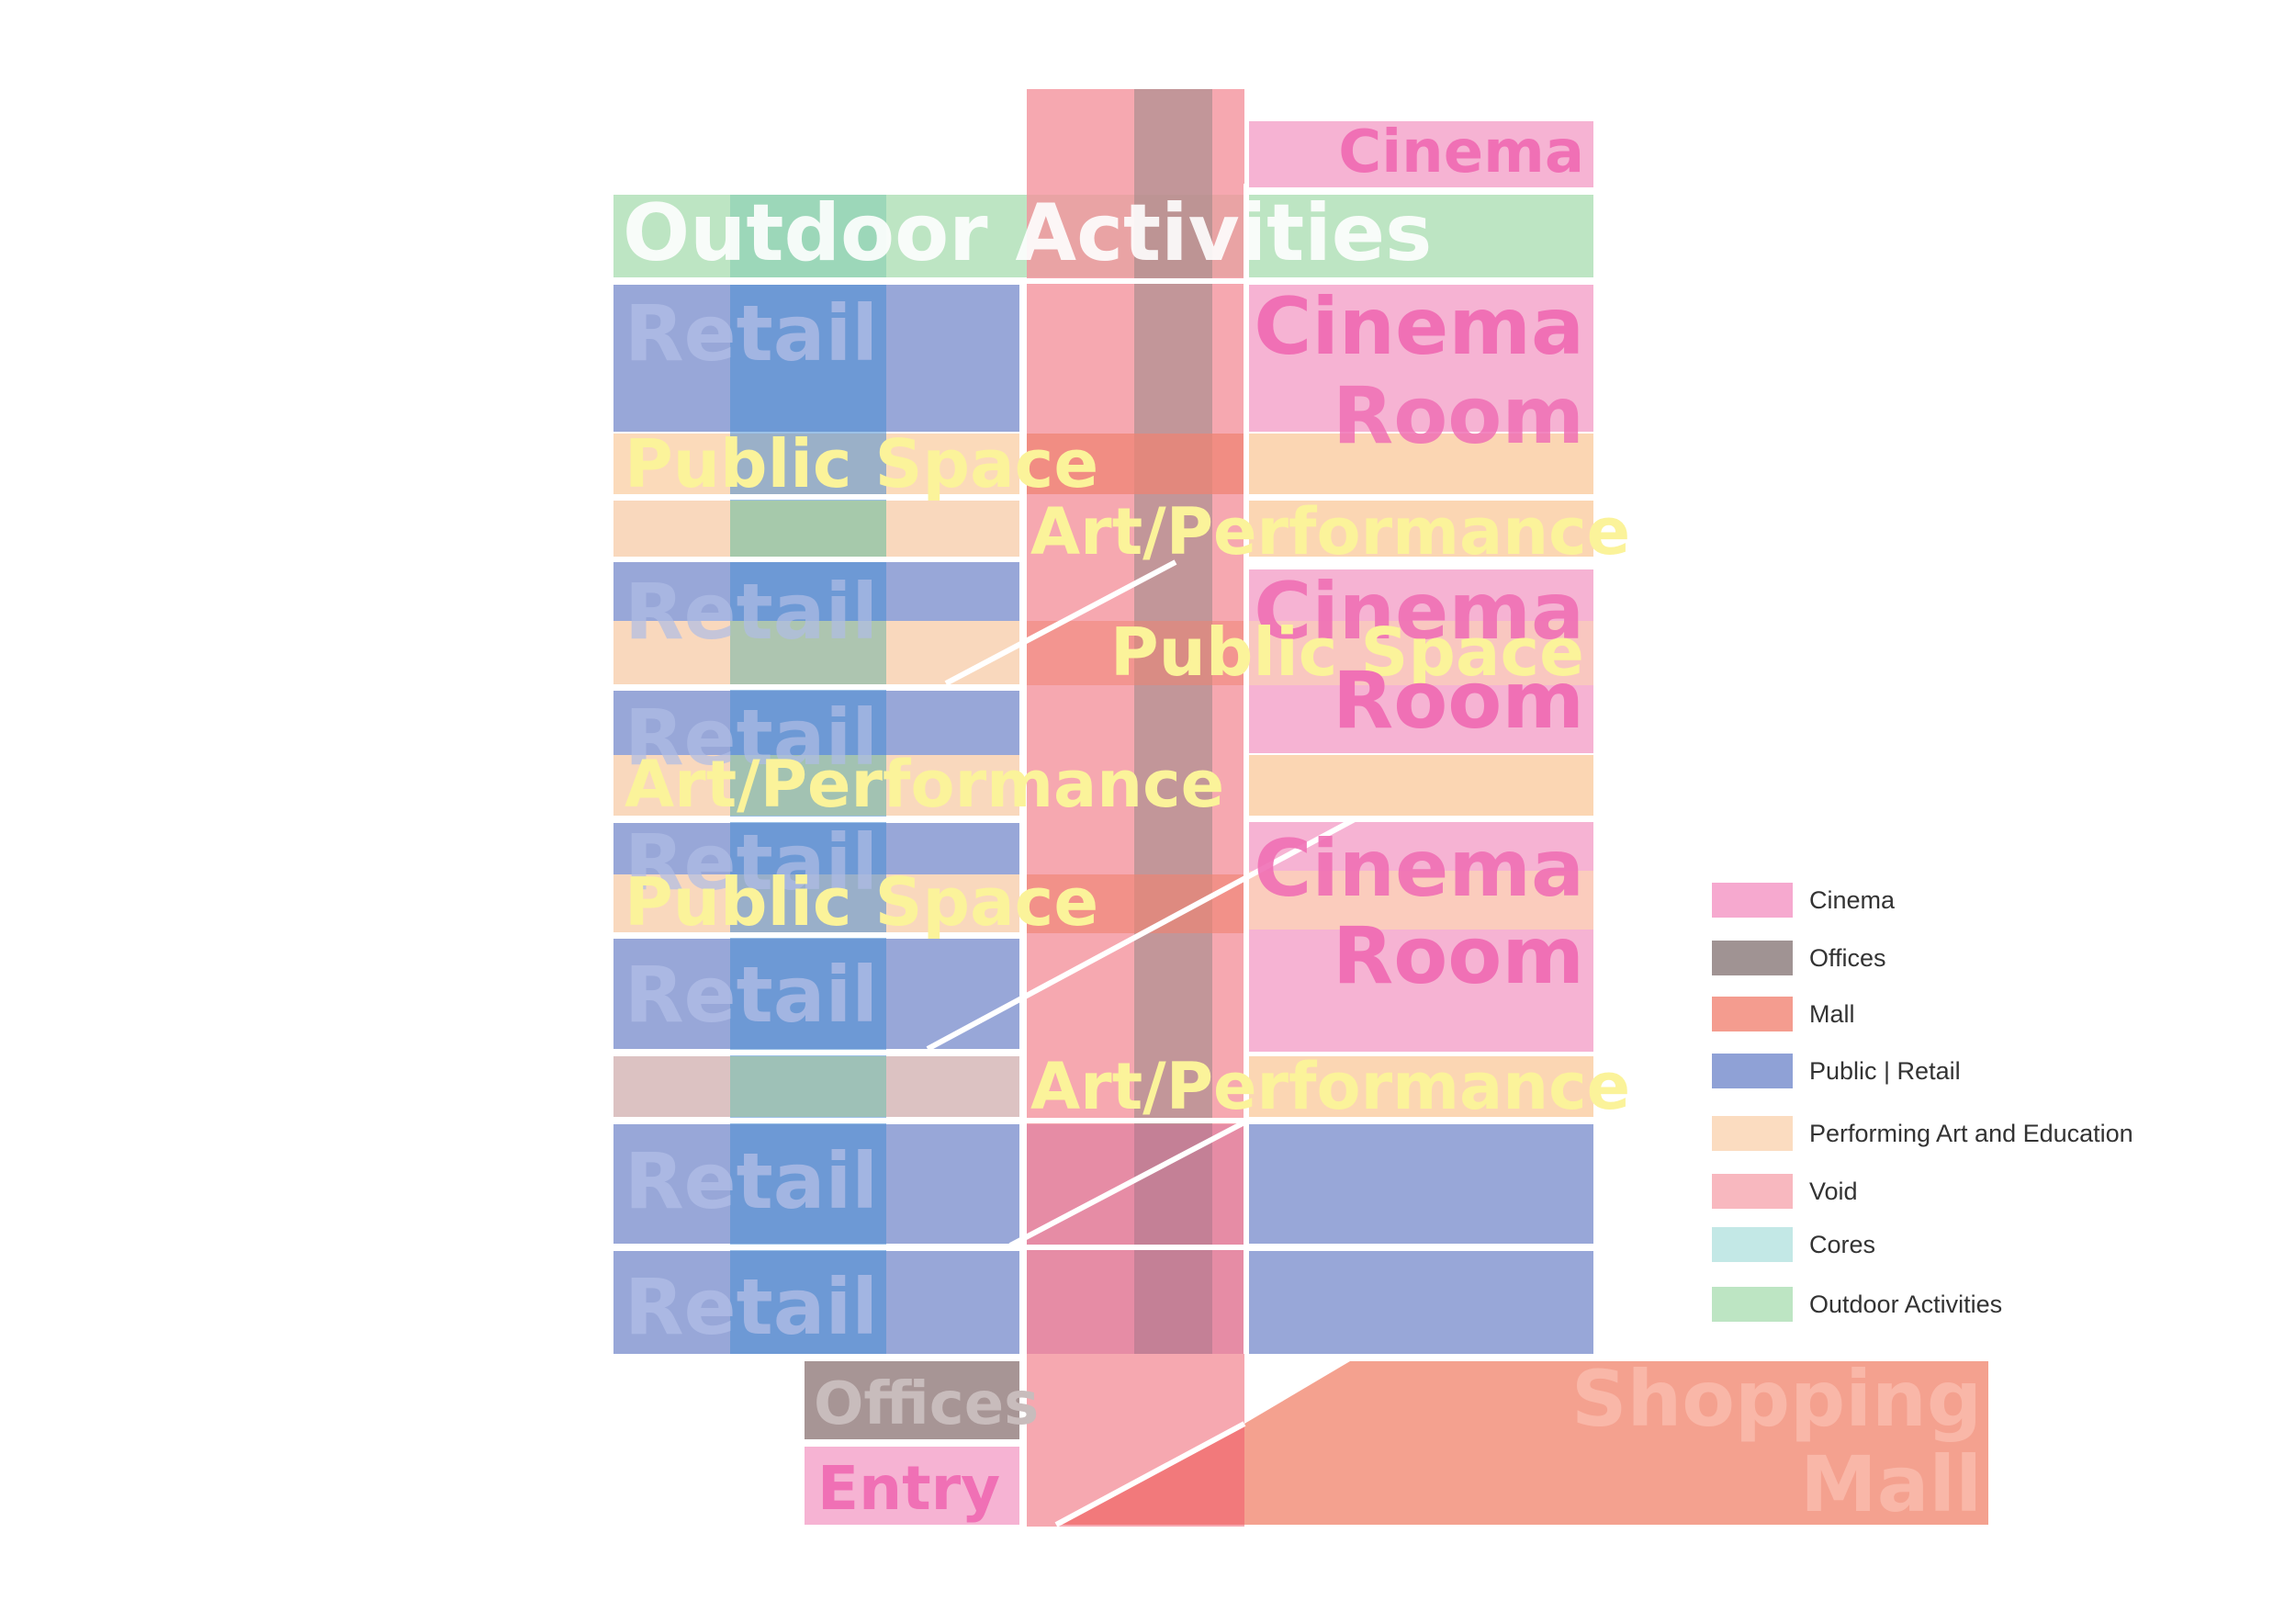 This screenshot has height=1623, width=2296. Describe the element at coordinates (1885, 1071) in the screenshot. I see `legend-label: Public | Retail` at that location.